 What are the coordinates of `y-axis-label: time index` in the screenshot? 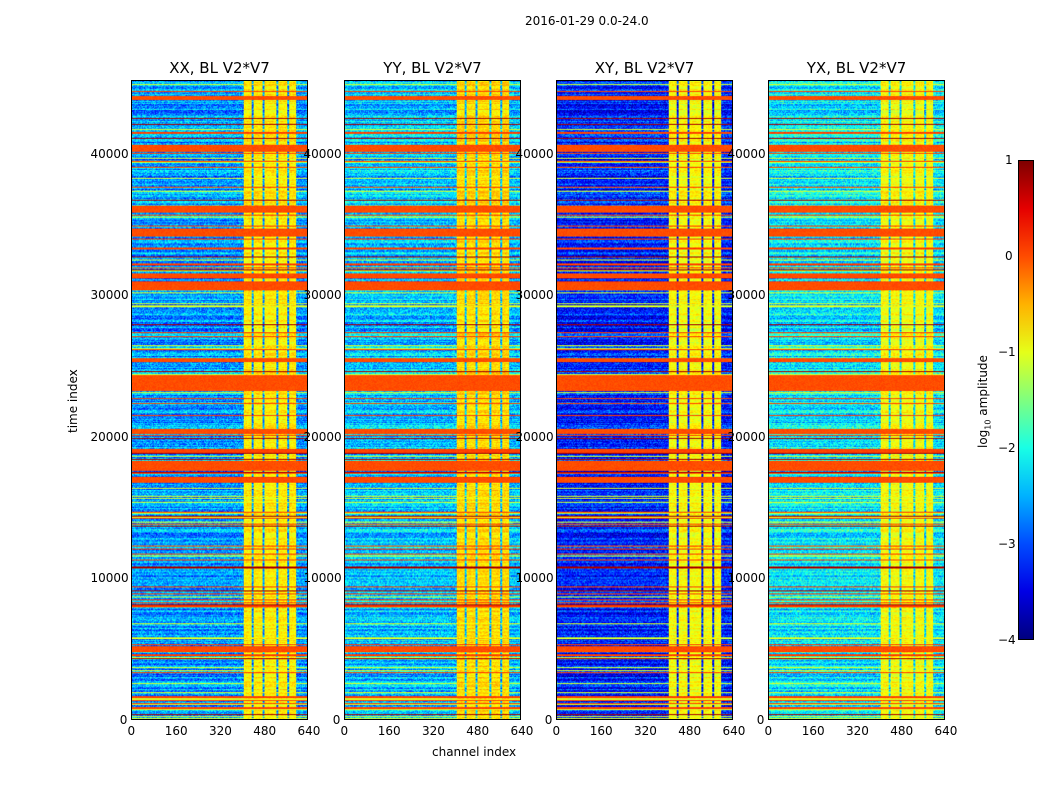 It's located at (73, 401).